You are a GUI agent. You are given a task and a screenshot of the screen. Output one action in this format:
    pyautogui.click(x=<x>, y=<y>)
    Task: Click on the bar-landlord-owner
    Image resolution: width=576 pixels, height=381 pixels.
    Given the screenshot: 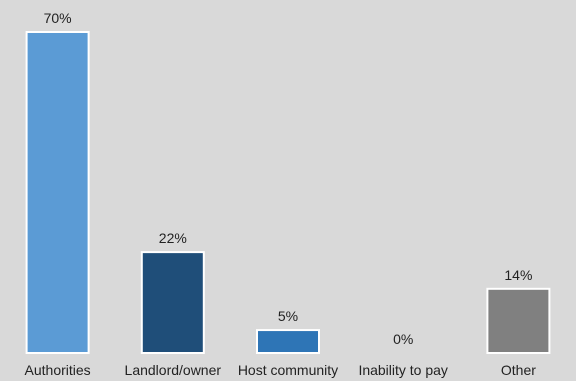 What is the action you would take?
    pyautogui.click(x=172, y=302)
    